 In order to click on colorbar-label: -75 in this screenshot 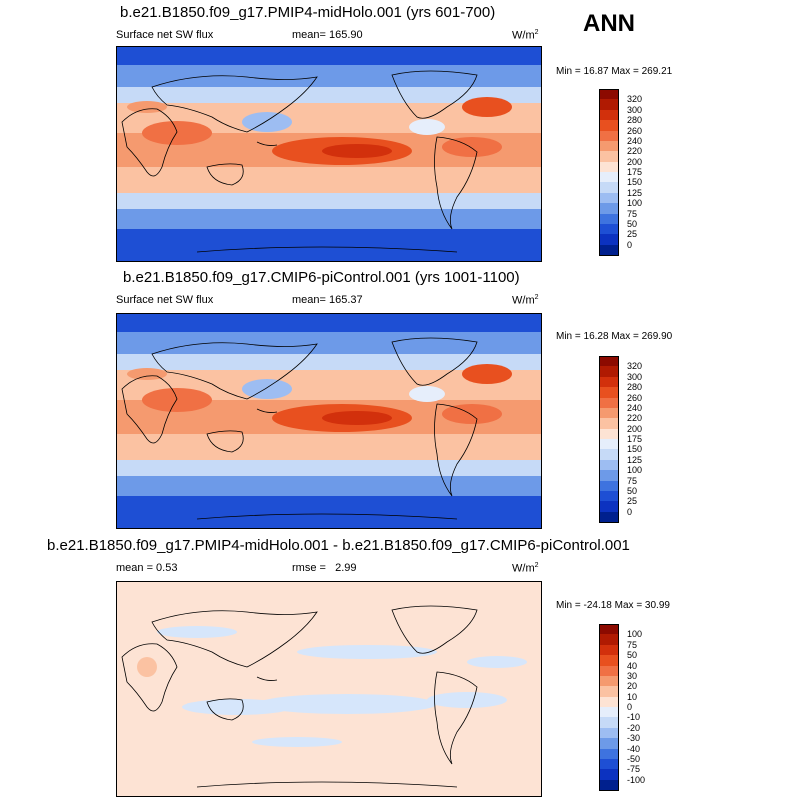, I will do `click(634, 769)`.